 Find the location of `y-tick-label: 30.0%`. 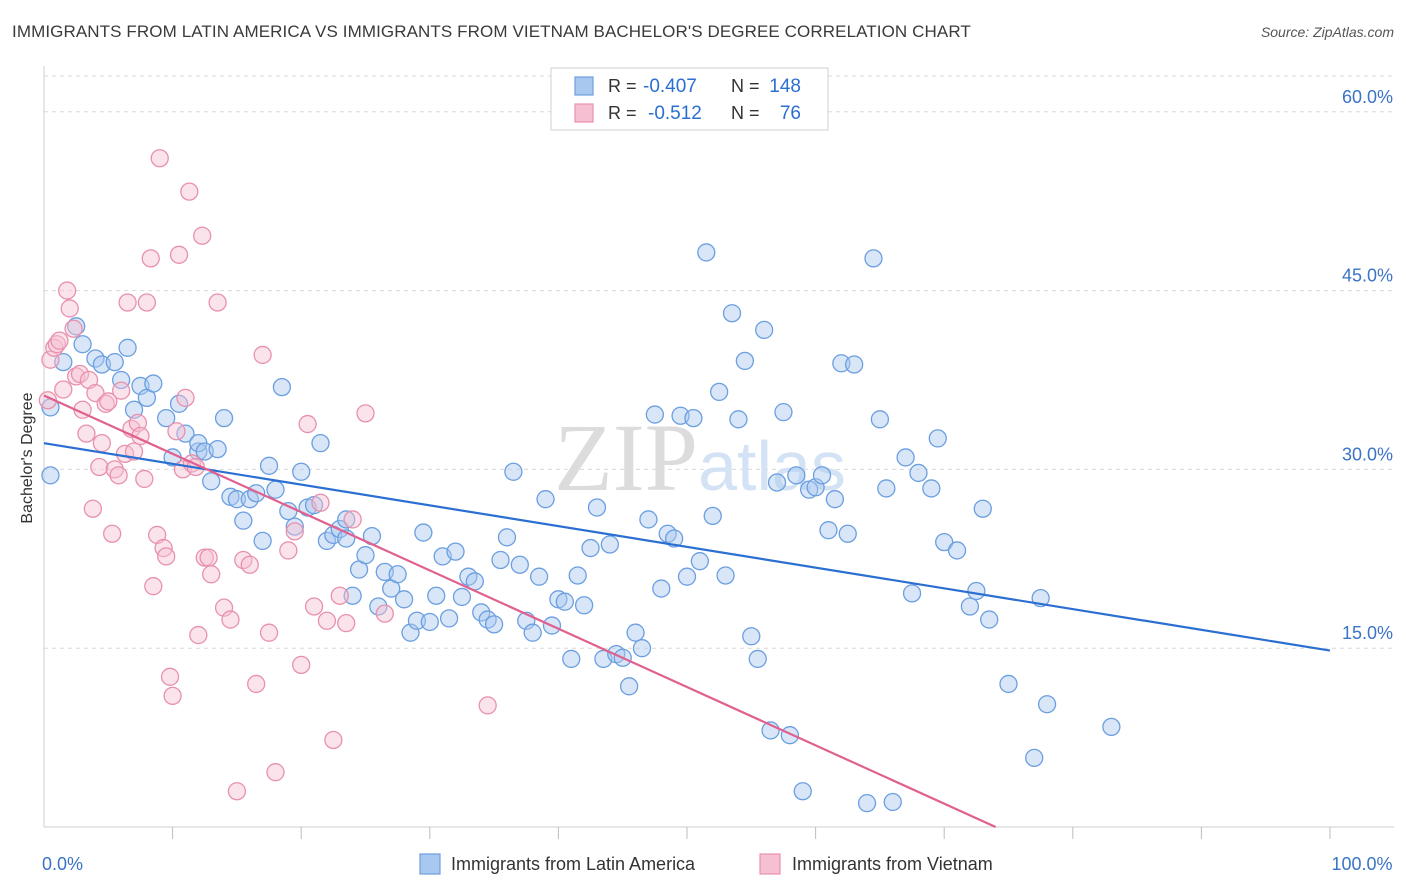

y-tick-label: 30.0% is located at coordinates (1367, 454).